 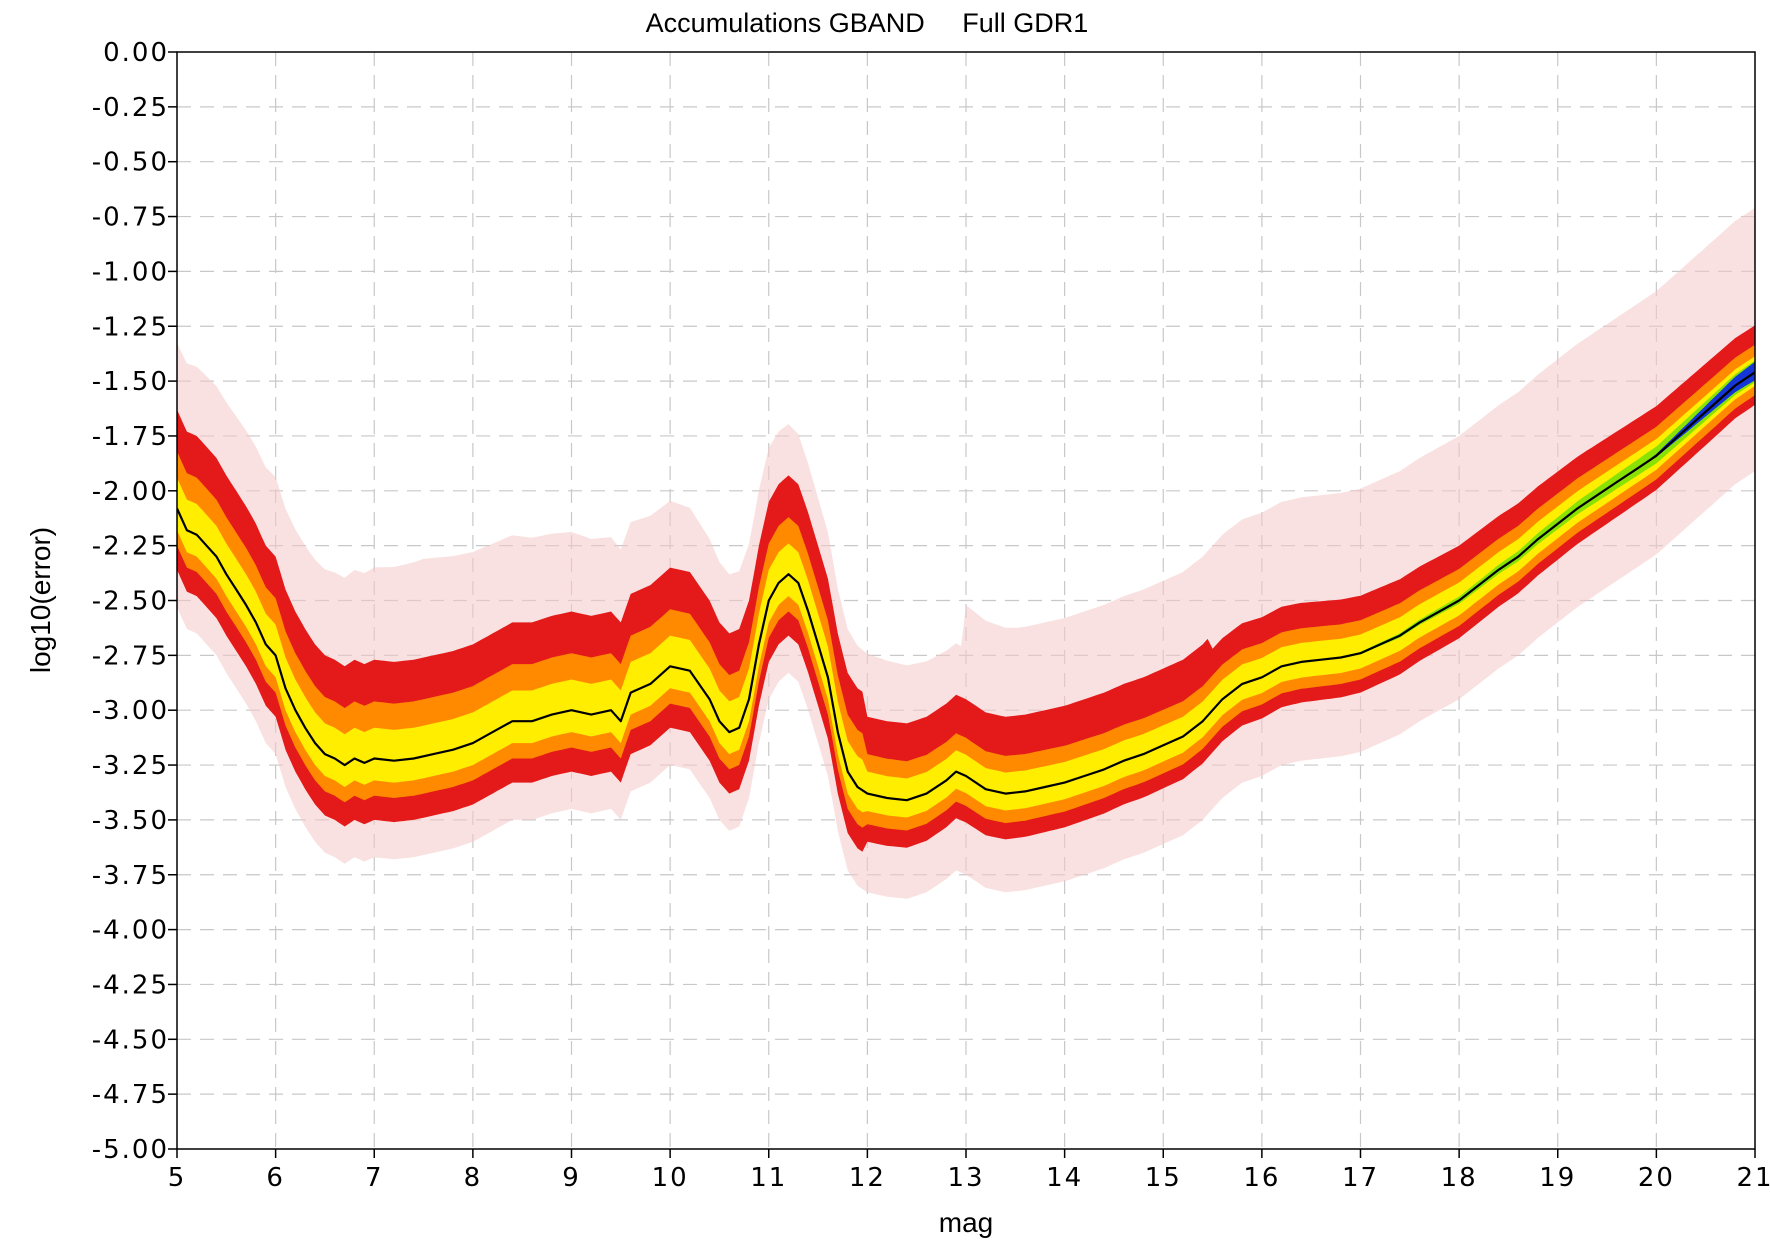 What do you see at coordinates (130, 327) in the screenshot?
I see `y-tick-label: -1.25` at bounding box center [130, 327].